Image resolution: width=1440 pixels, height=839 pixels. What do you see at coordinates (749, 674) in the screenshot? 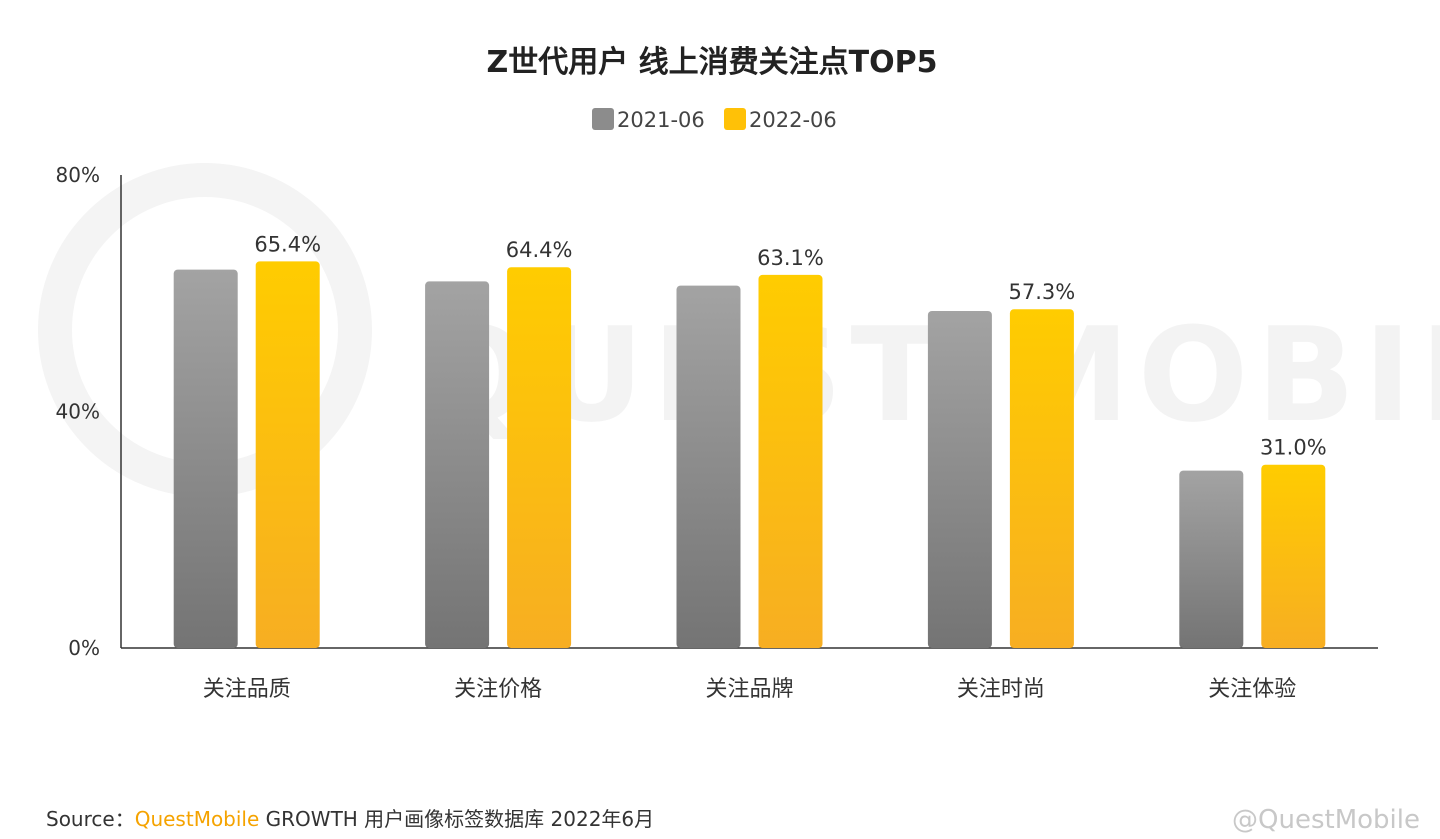
I see `x-axis: 关注品质 关注价格 关注品牌 关注时尚 关注体验` at bounding box center [749, 674].